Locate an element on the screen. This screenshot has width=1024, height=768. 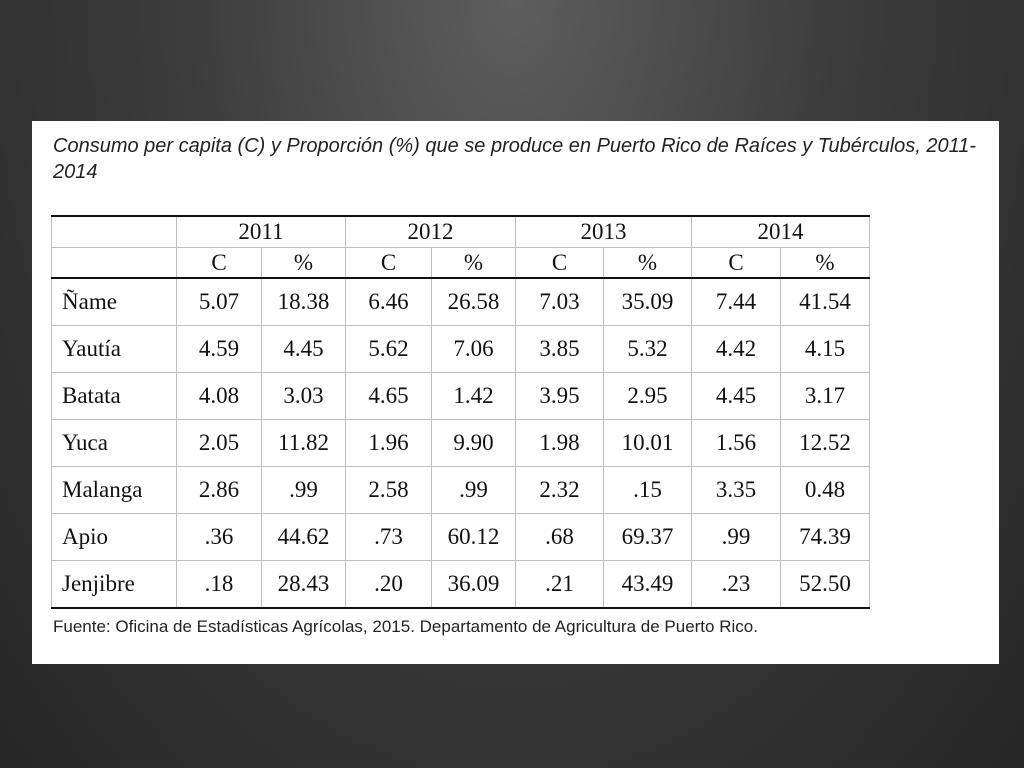
table-cell: 5.62 is located at coordinates (388, 349).